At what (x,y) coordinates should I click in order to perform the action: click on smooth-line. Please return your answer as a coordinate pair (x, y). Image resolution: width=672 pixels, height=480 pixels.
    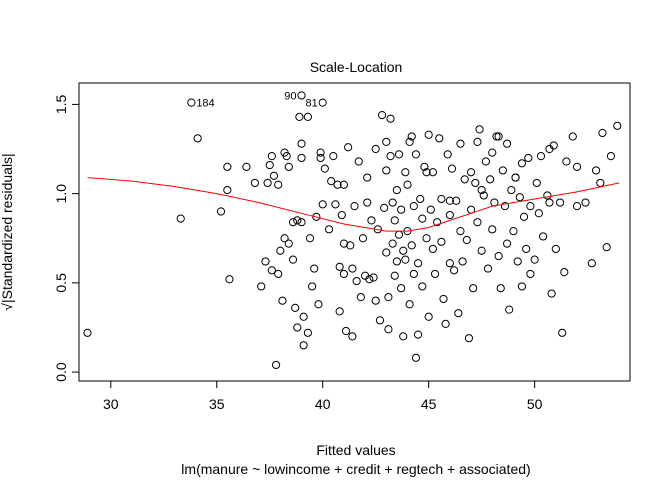
    Looking at the image, I should click on (353, 204).